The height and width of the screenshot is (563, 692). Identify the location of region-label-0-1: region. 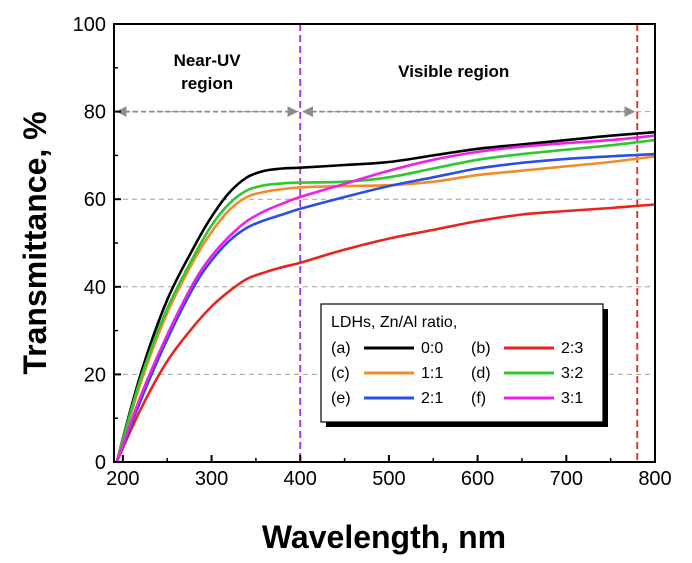
(207, 83).